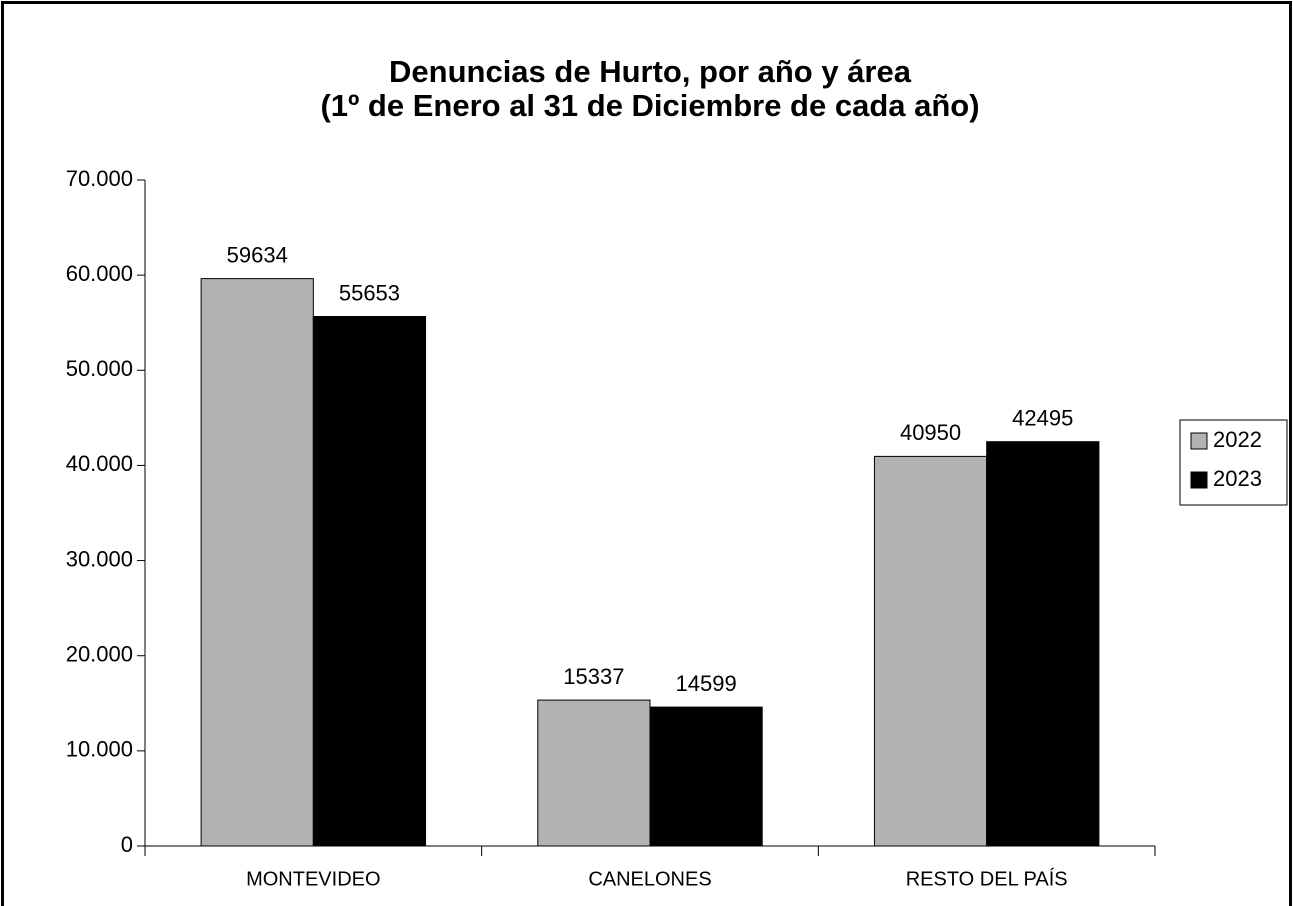 The height and width of the screenshot is (906, 1293). Describe the element at coordinates (706, 683) in the screenshot. I see `data-label: 14599` at that location.